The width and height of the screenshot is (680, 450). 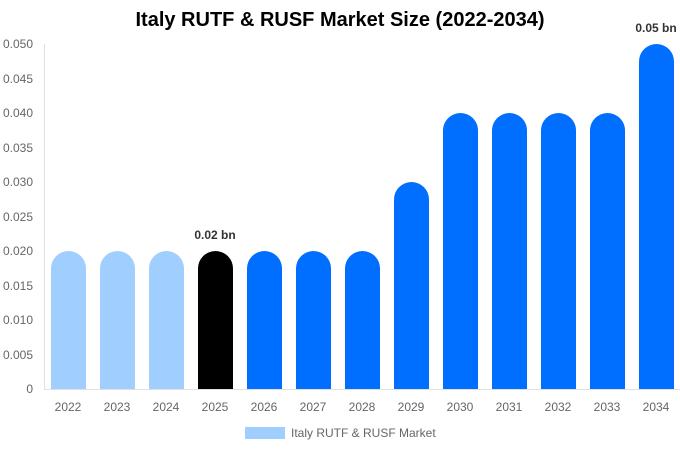 I want to click on bar-2034, so click(x=656, y=216).